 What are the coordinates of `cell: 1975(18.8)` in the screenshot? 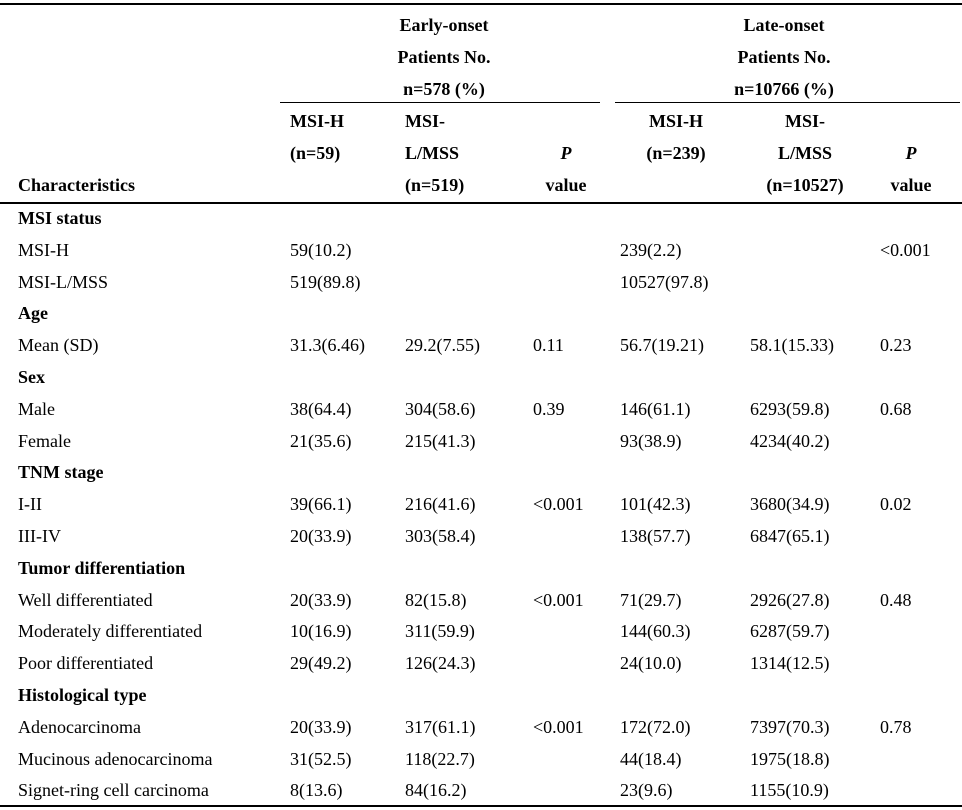 It's located at (790, 758).